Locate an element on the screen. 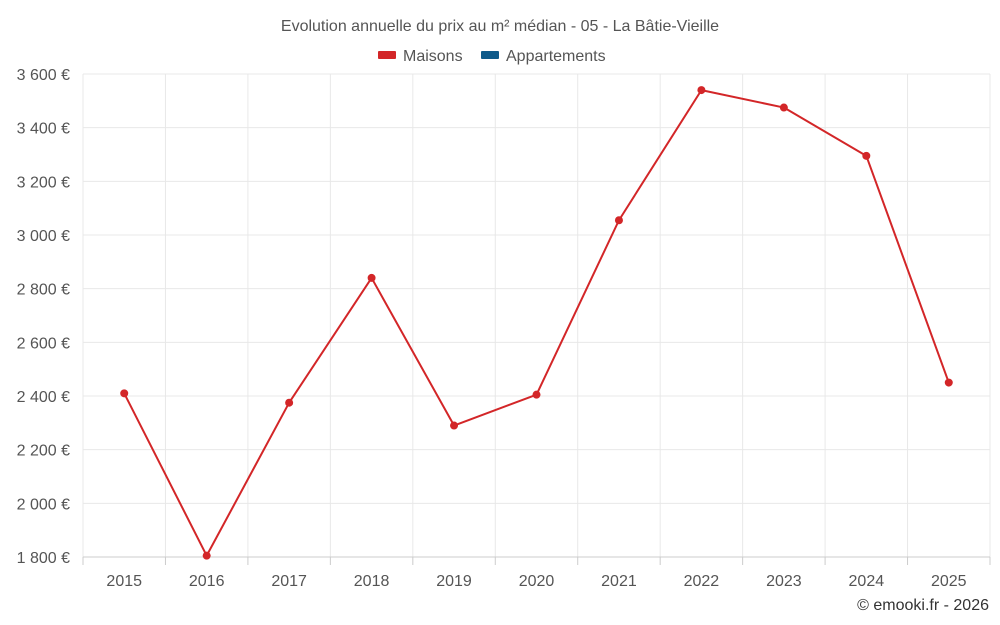 The image size is (1000, 625). x-tick-label: 2017 is located at coordinates (289, 581).